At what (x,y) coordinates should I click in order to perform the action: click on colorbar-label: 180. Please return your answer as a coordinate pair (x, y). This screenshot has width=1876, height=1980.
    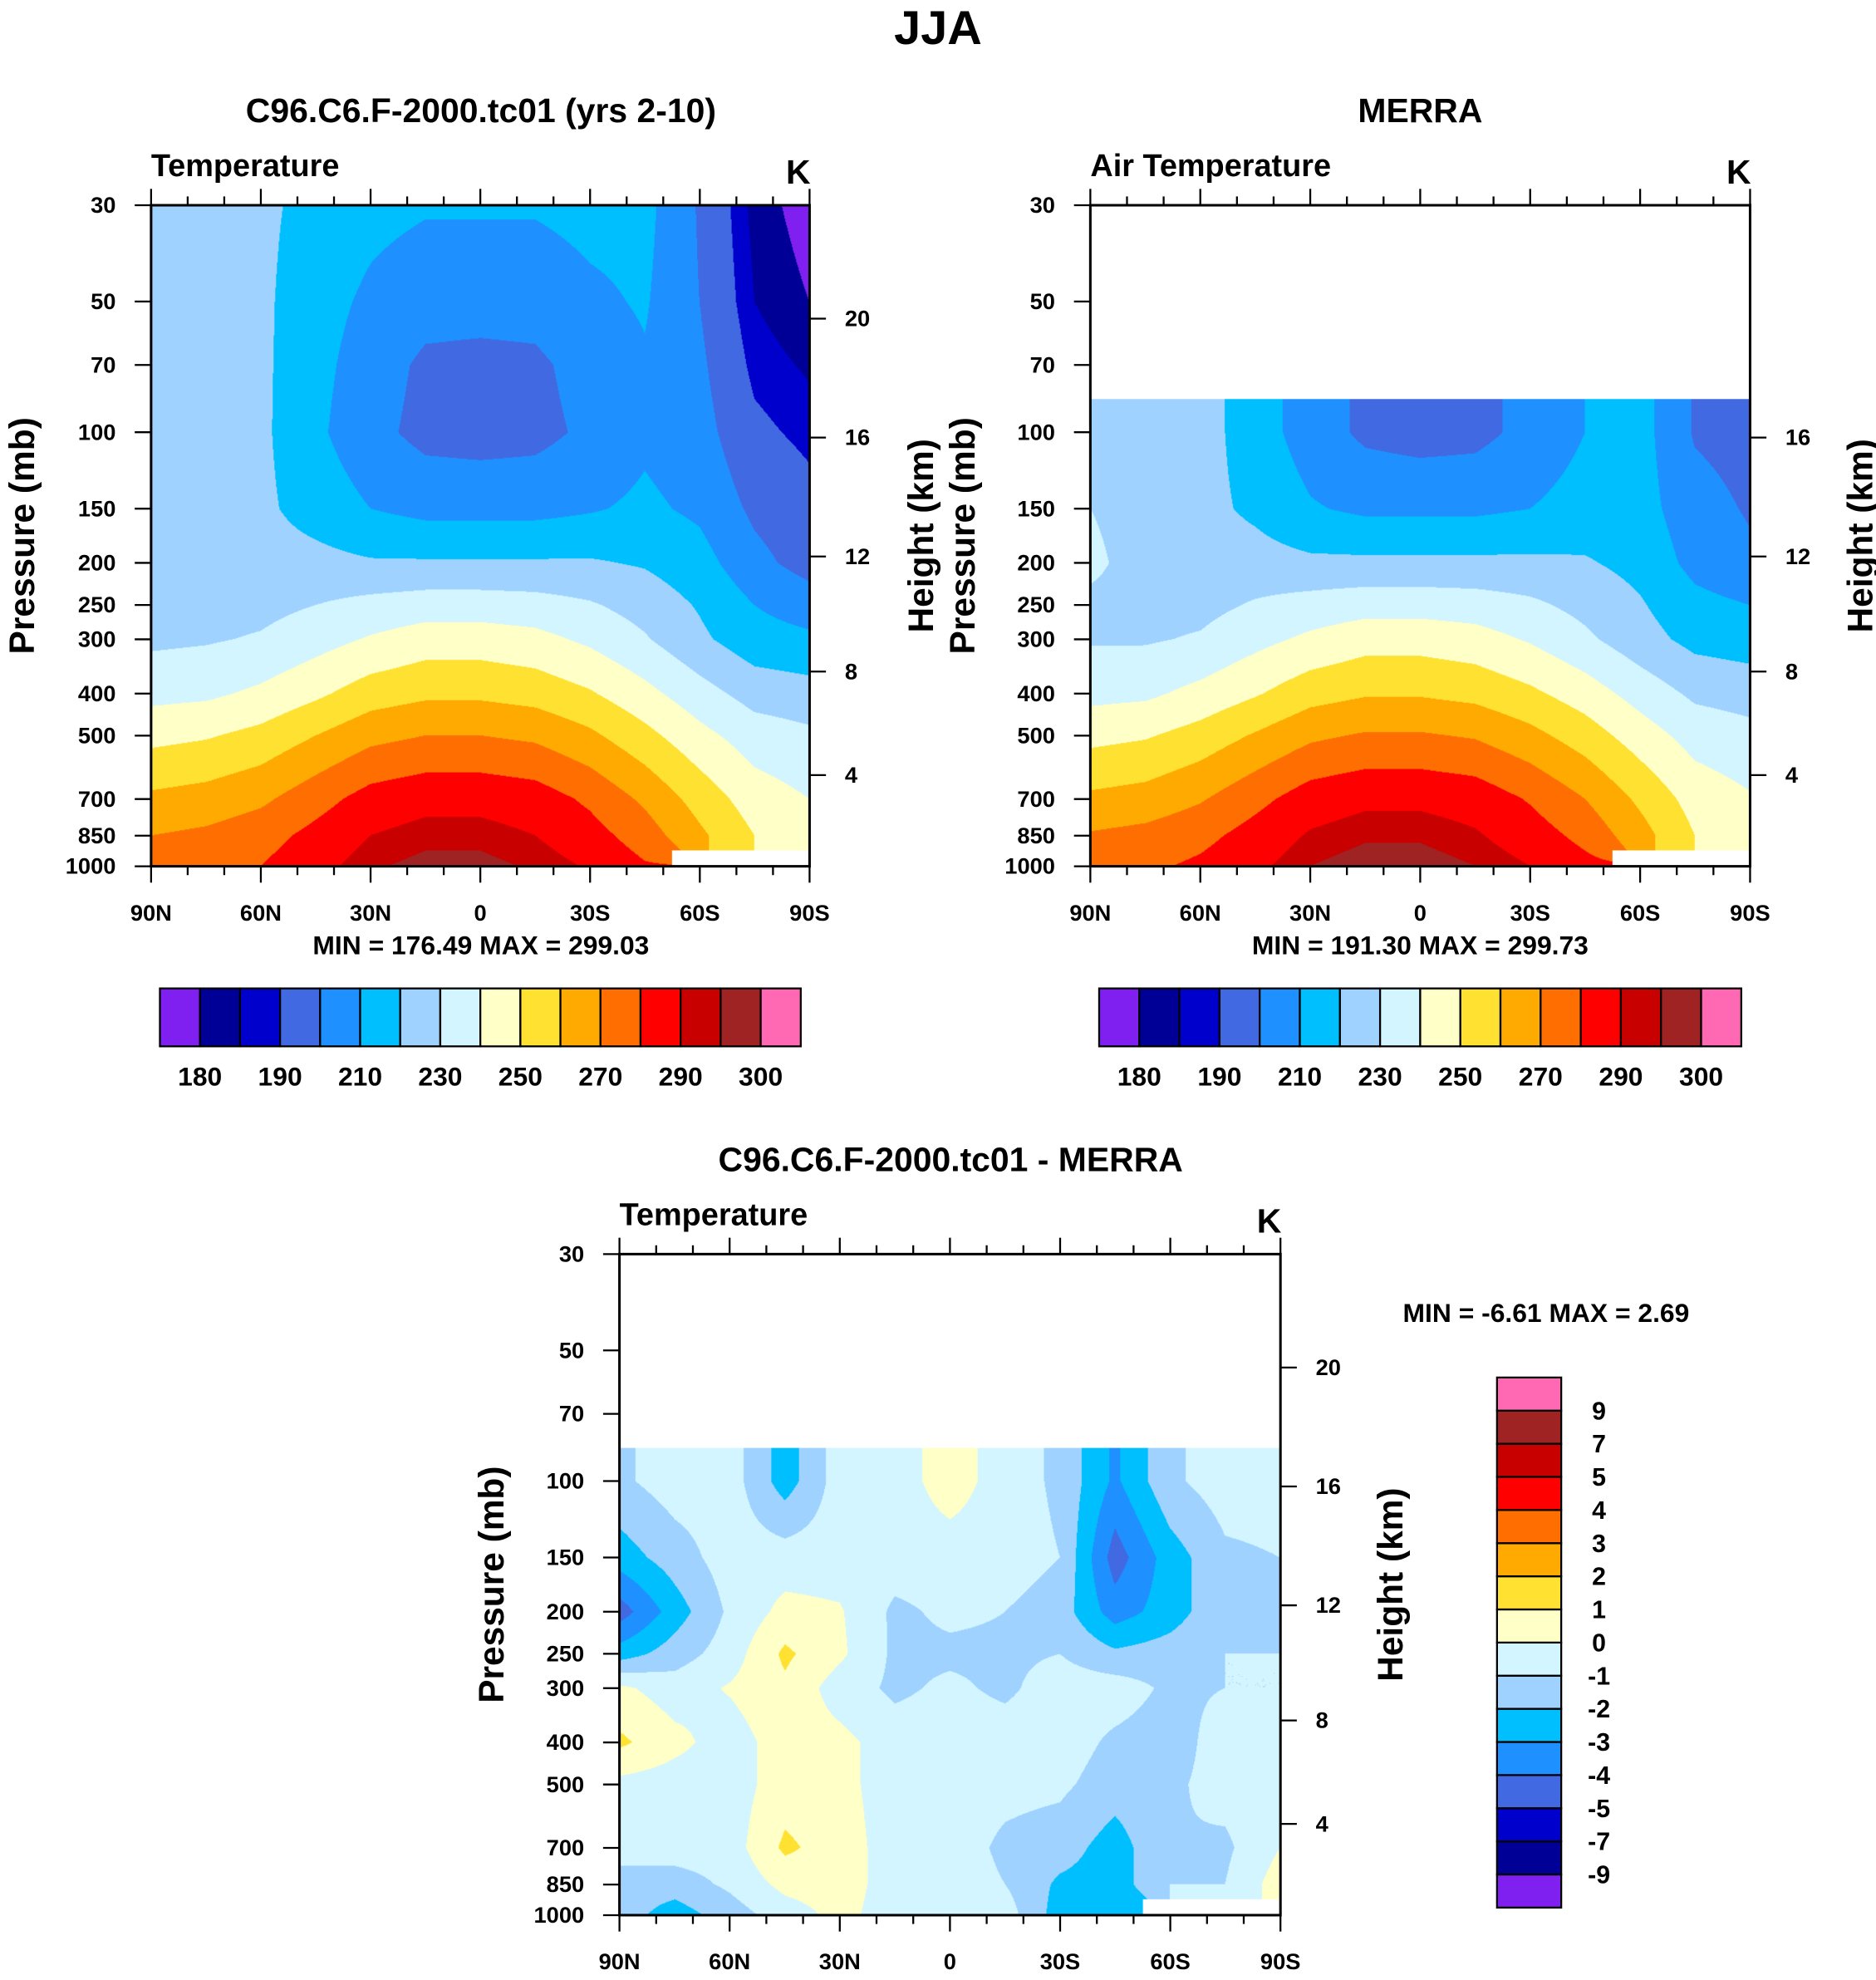
    Looking at the image, I should click on (1139, 1076).